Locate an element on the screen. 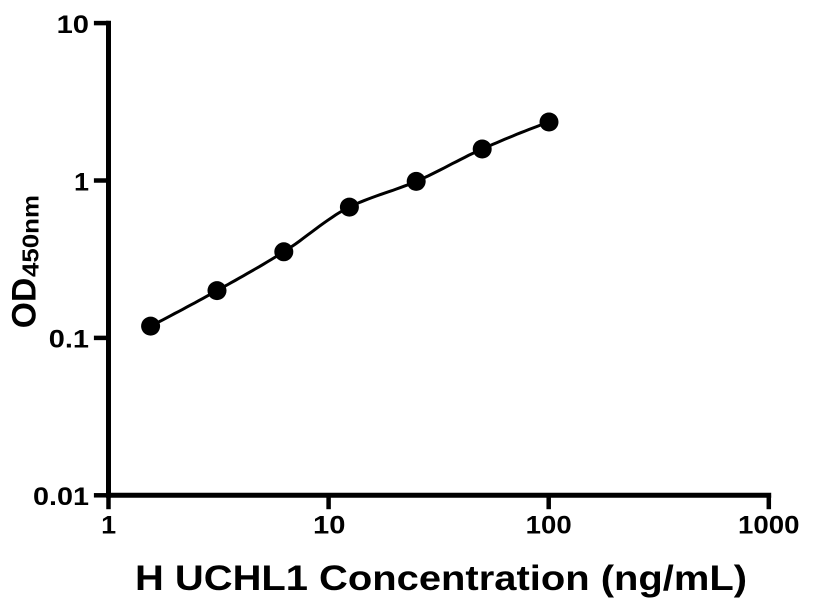 Image resolution: width=816 pixels, height=612 pixels. svg-text: 1000 is located at coordinates (769, 525).